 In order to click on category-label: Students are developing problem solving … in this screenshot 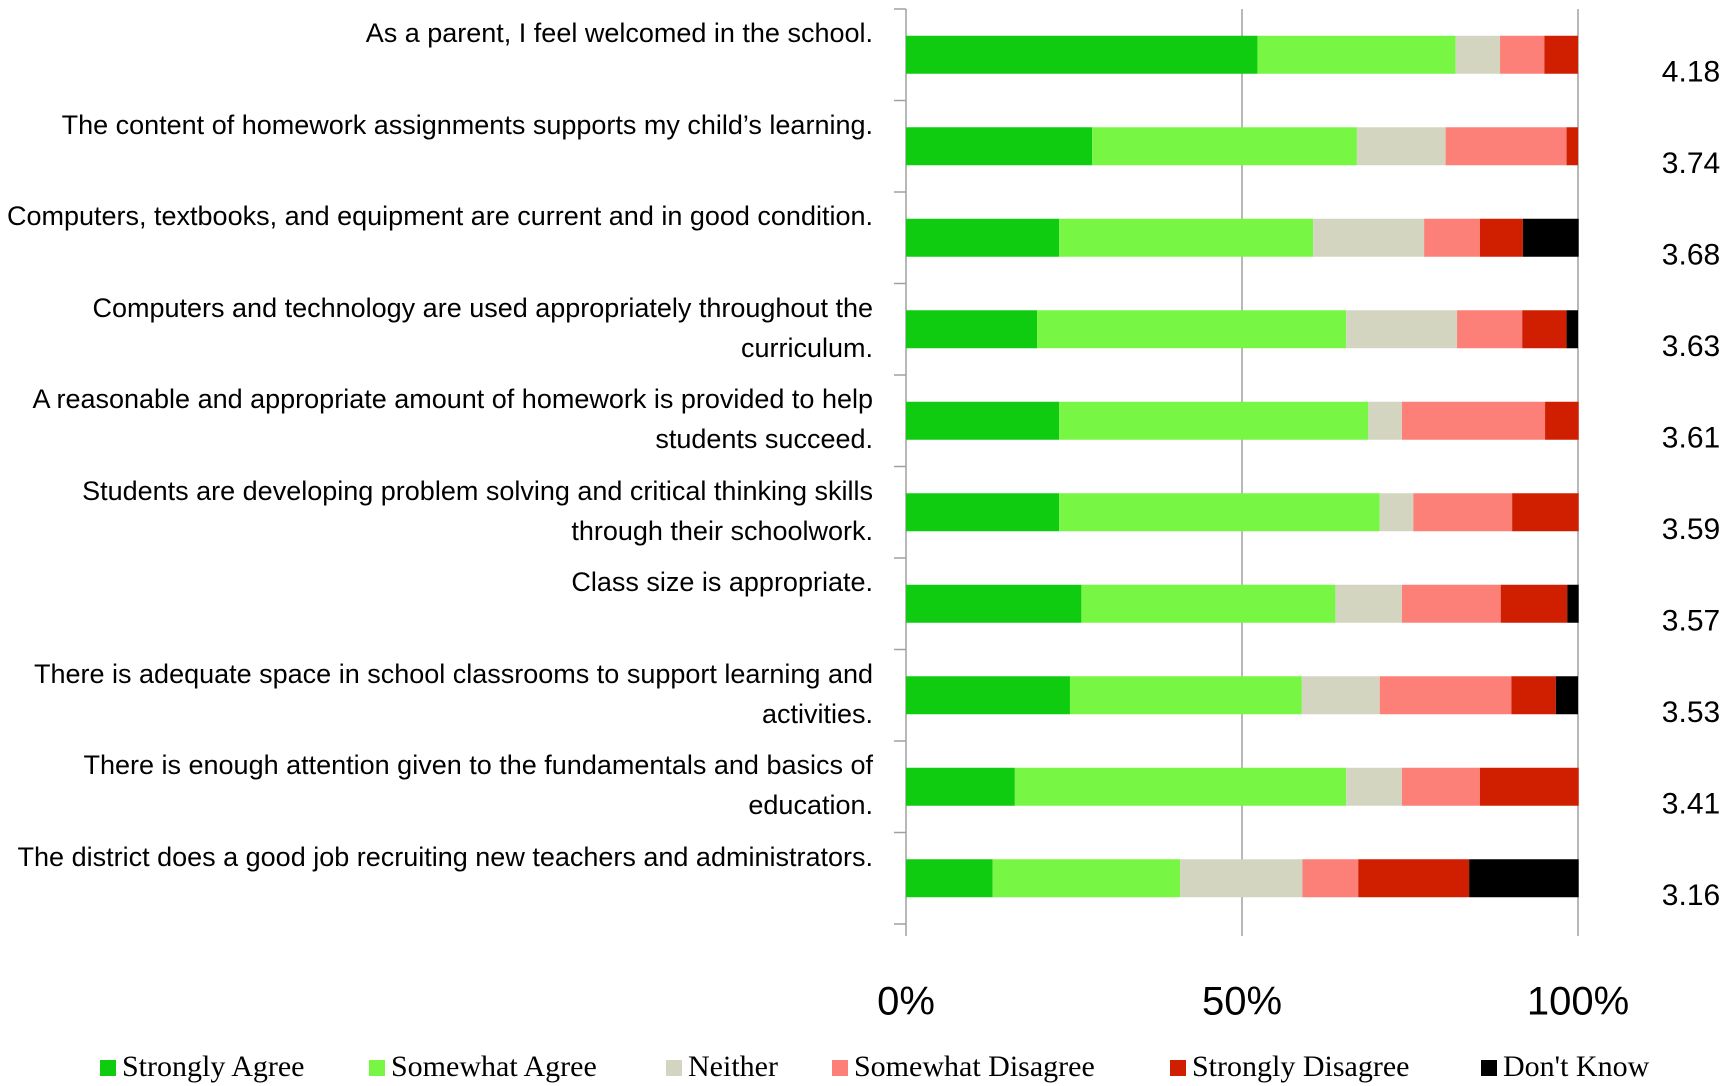, I will do `click(477, 510)`.